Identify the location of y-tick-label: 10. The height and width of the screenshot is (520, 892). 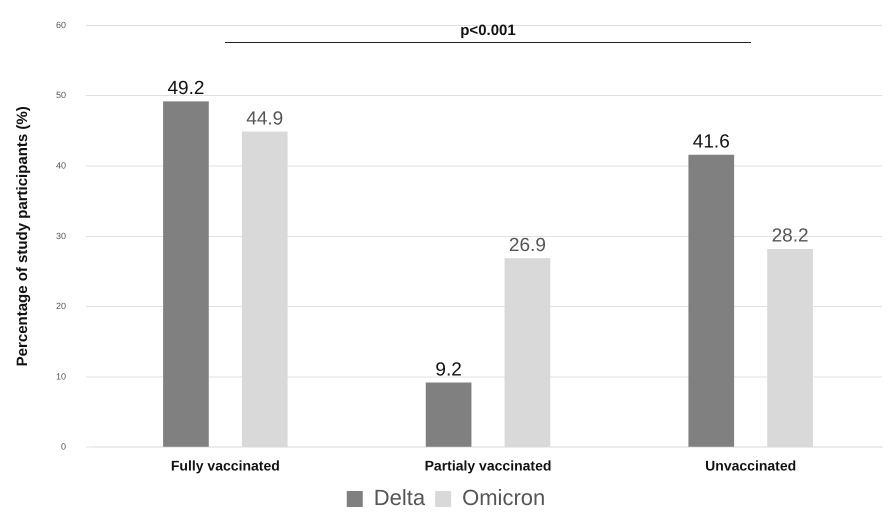
(61, 376).